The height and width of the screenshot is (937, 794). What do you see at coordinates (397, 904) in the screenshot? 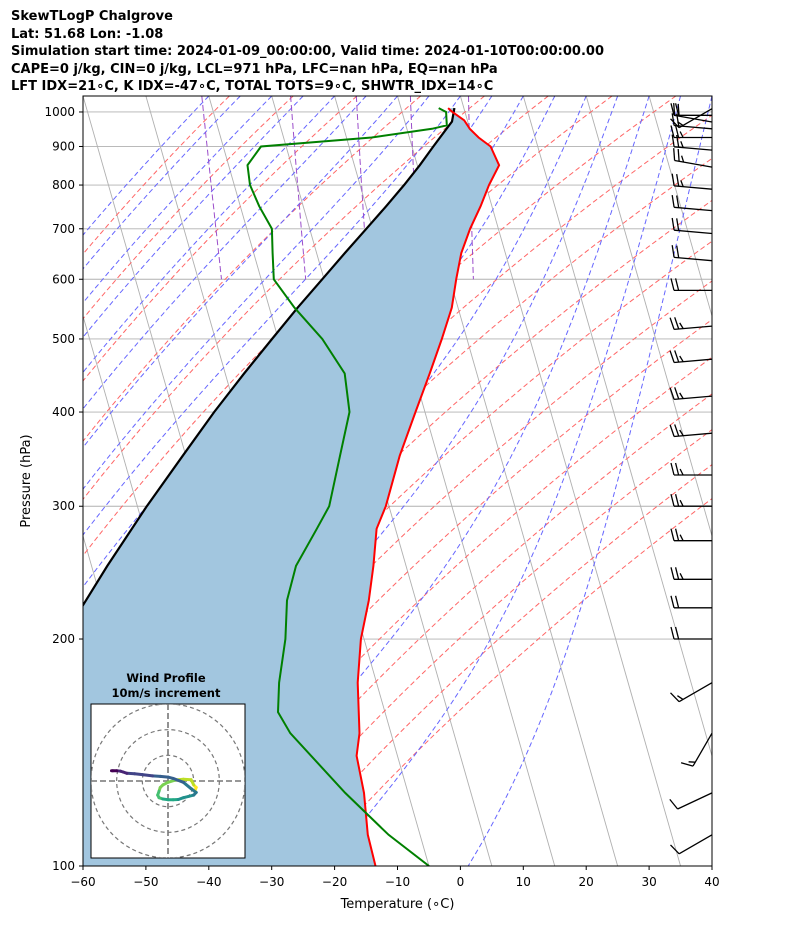
I see `x-axis-label: Temperature (∘C)` at bounding box center [397, 904].